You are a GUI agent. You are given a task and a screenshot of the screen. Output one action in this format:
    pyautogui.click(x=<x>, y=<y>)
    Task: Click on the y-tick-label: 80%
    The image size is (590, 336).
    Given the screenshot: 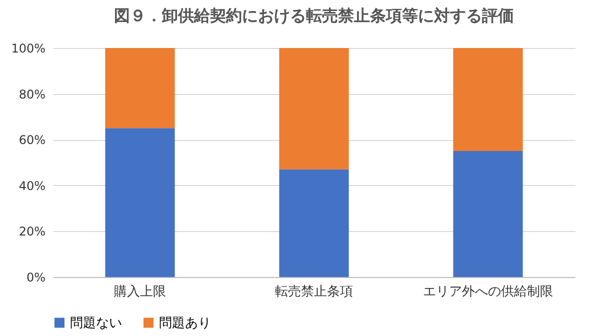 What is the action you would take?
    pyautogui.click(x=32, y=94)
    